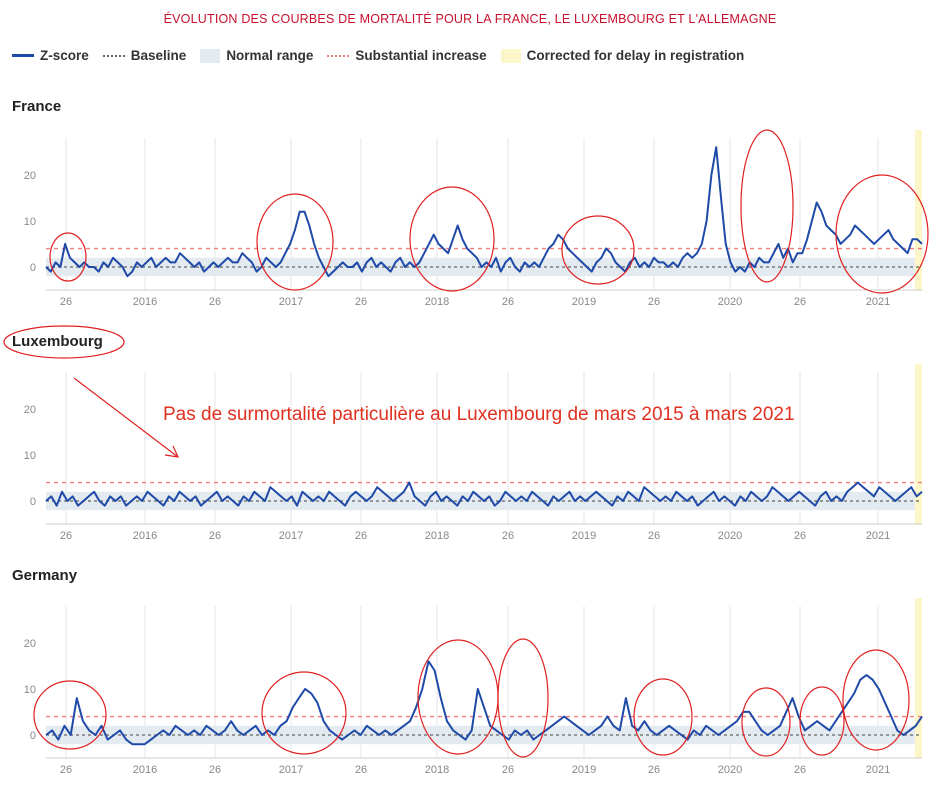  I want to click on legend-item-z-score: Z-score, so click(50, 55).